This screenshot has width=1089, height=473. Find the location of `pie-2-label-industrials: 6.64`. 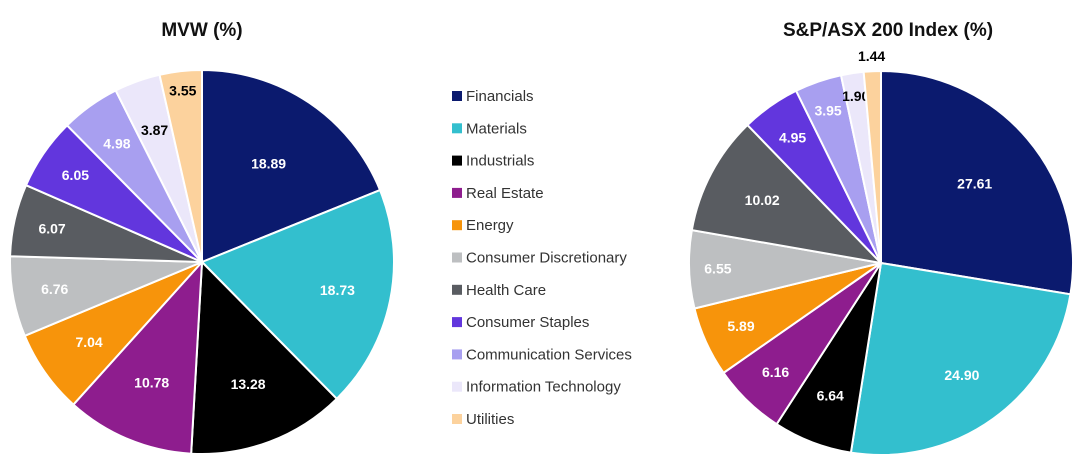

pie-2-label-industrials: 6.64 is located at coordinates (830, 396).